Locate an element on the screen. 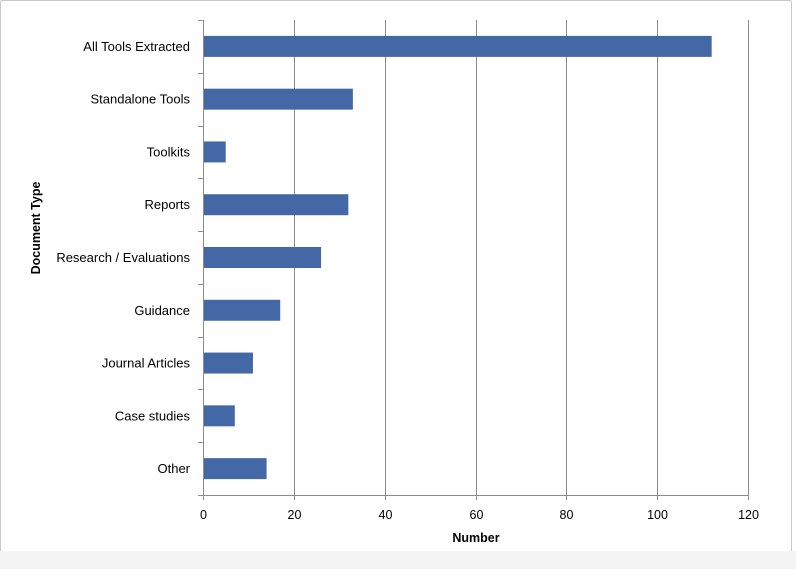 This screenshot has height=569, width=796. x-tick-label: 80 is located at coordinates (567, 515).